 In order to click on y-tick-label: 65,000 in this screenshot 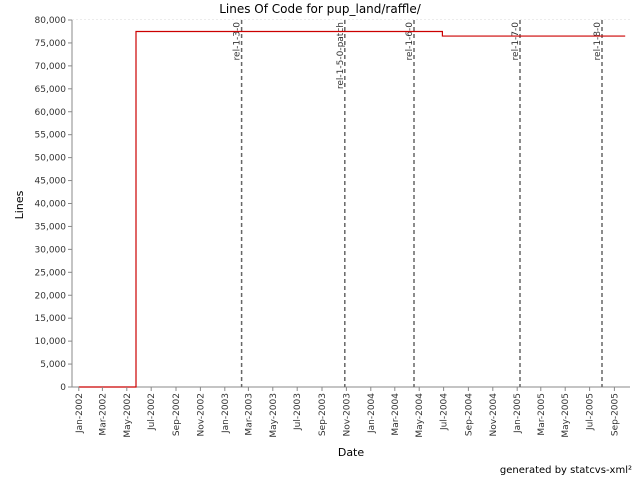, I will do `click(51, 90)`.